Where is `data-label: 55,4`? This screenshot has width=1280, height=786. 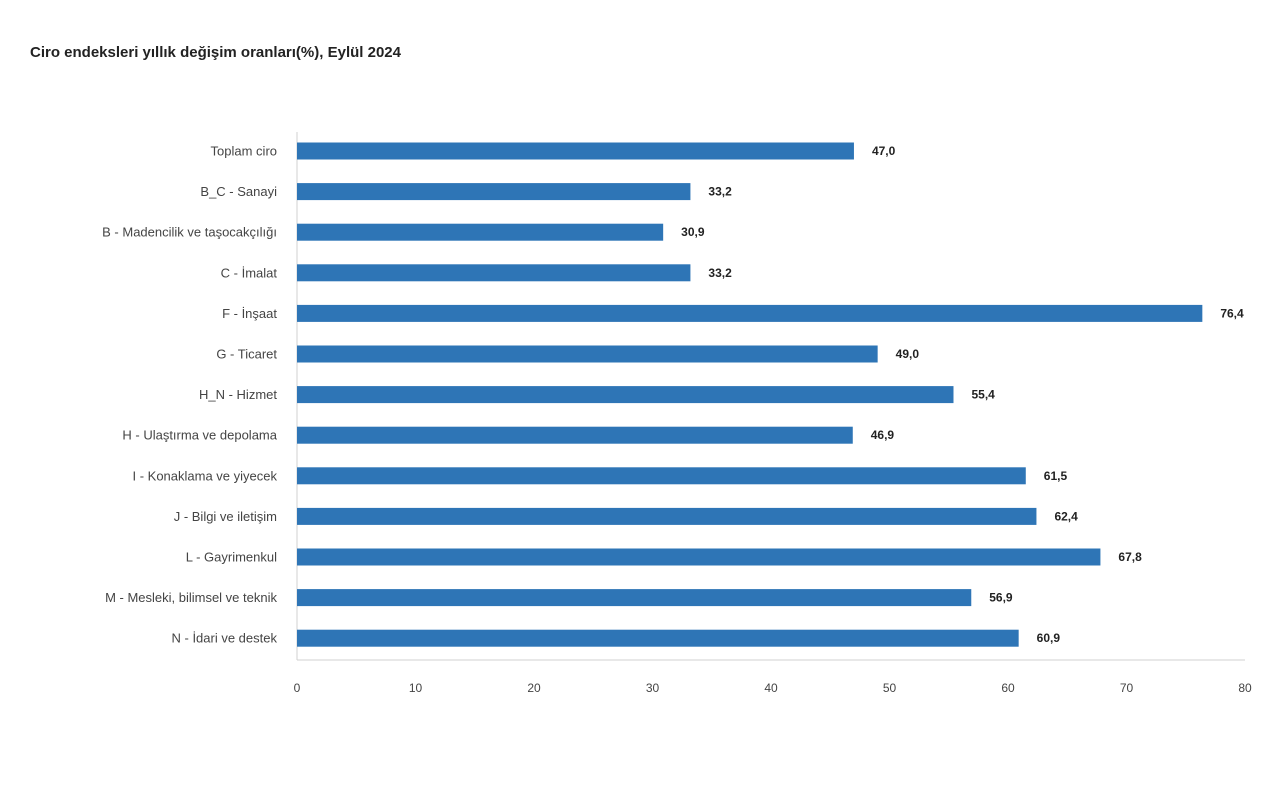 data-label: 55,4 is located at coordinates (983, 395).